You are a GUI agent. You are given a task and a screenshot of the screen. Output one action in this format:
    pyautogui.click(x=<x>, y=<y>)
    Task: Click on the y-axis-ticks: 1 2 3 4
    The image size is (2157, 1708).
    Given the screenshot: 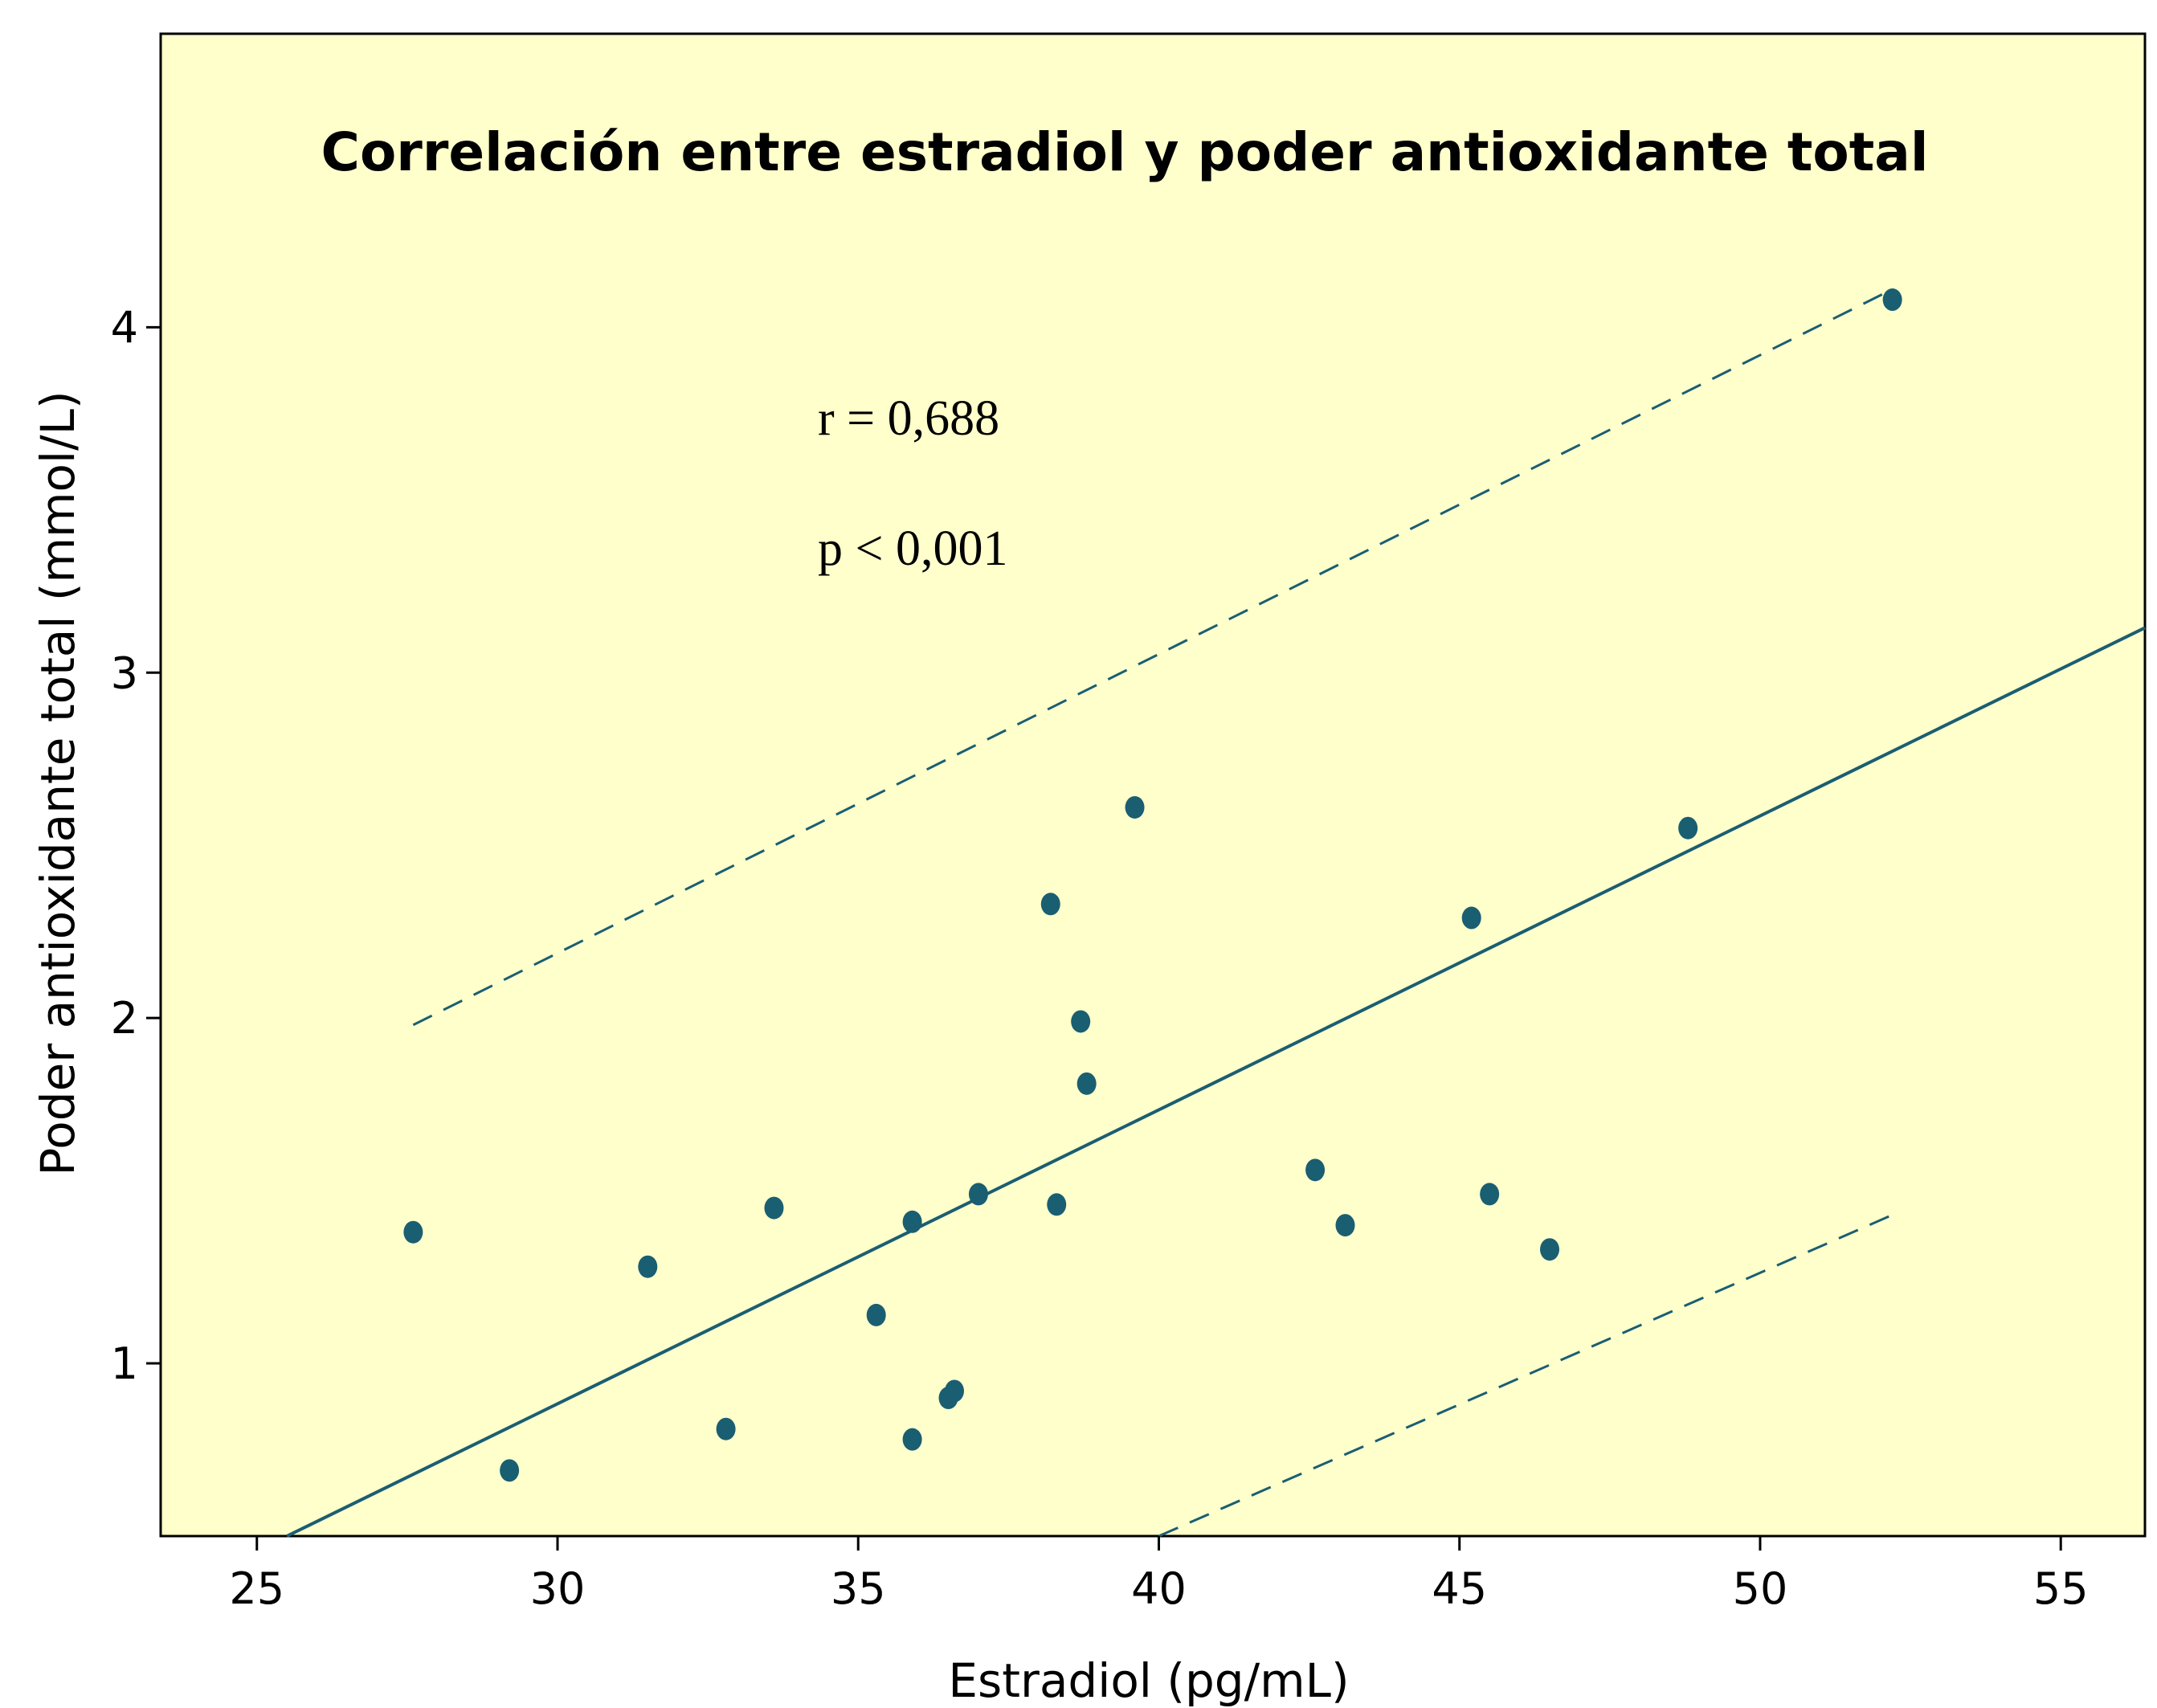 What is the action you would take?
    pyautogui.click(x=136, y=845)
    